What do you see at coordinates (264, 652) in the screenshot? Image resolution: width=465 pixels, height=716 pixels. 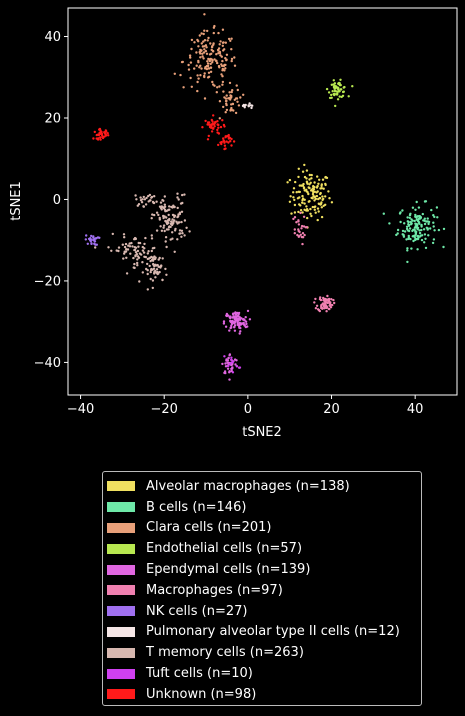 I see `legend-item: T memory cells (n=263)` at bounding box center [264, 652].